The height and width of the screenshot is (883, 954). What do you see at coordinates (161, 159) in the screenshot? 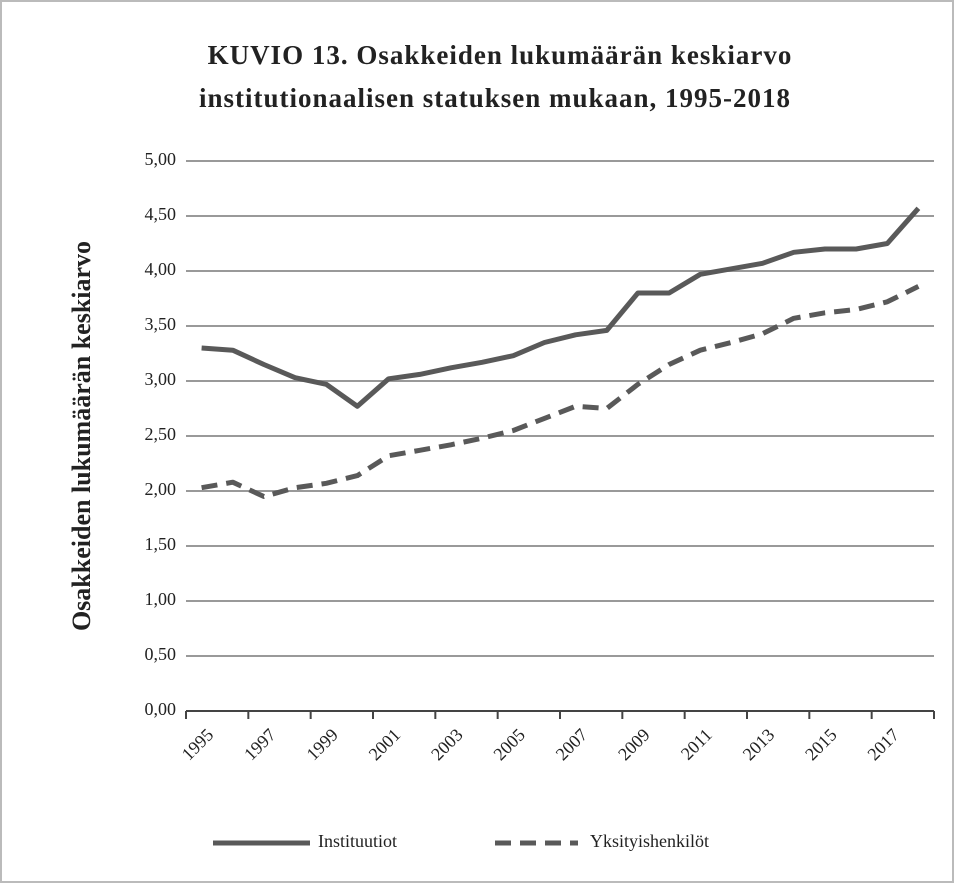
I see `y-tick-label: 5,00` at bounding box center [161, 159].